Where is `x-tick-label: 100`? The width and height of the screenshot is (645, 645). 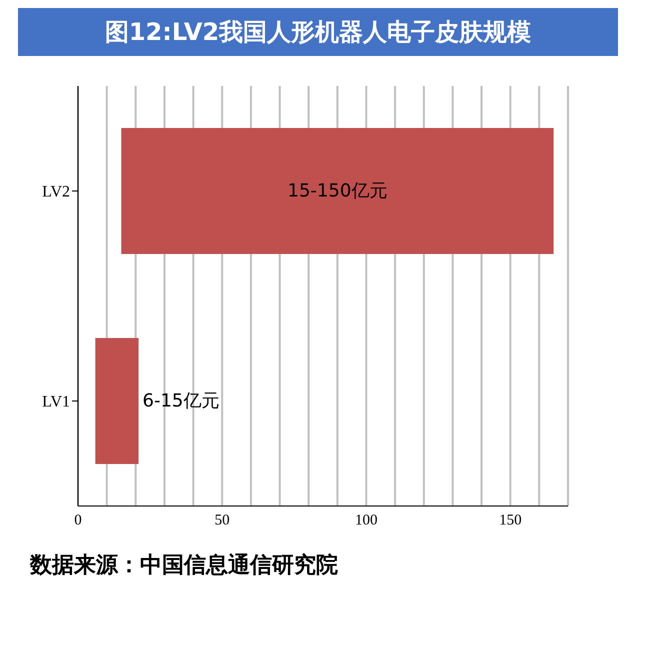
x-tick-label: 100 is located at coordinates (366, 520).